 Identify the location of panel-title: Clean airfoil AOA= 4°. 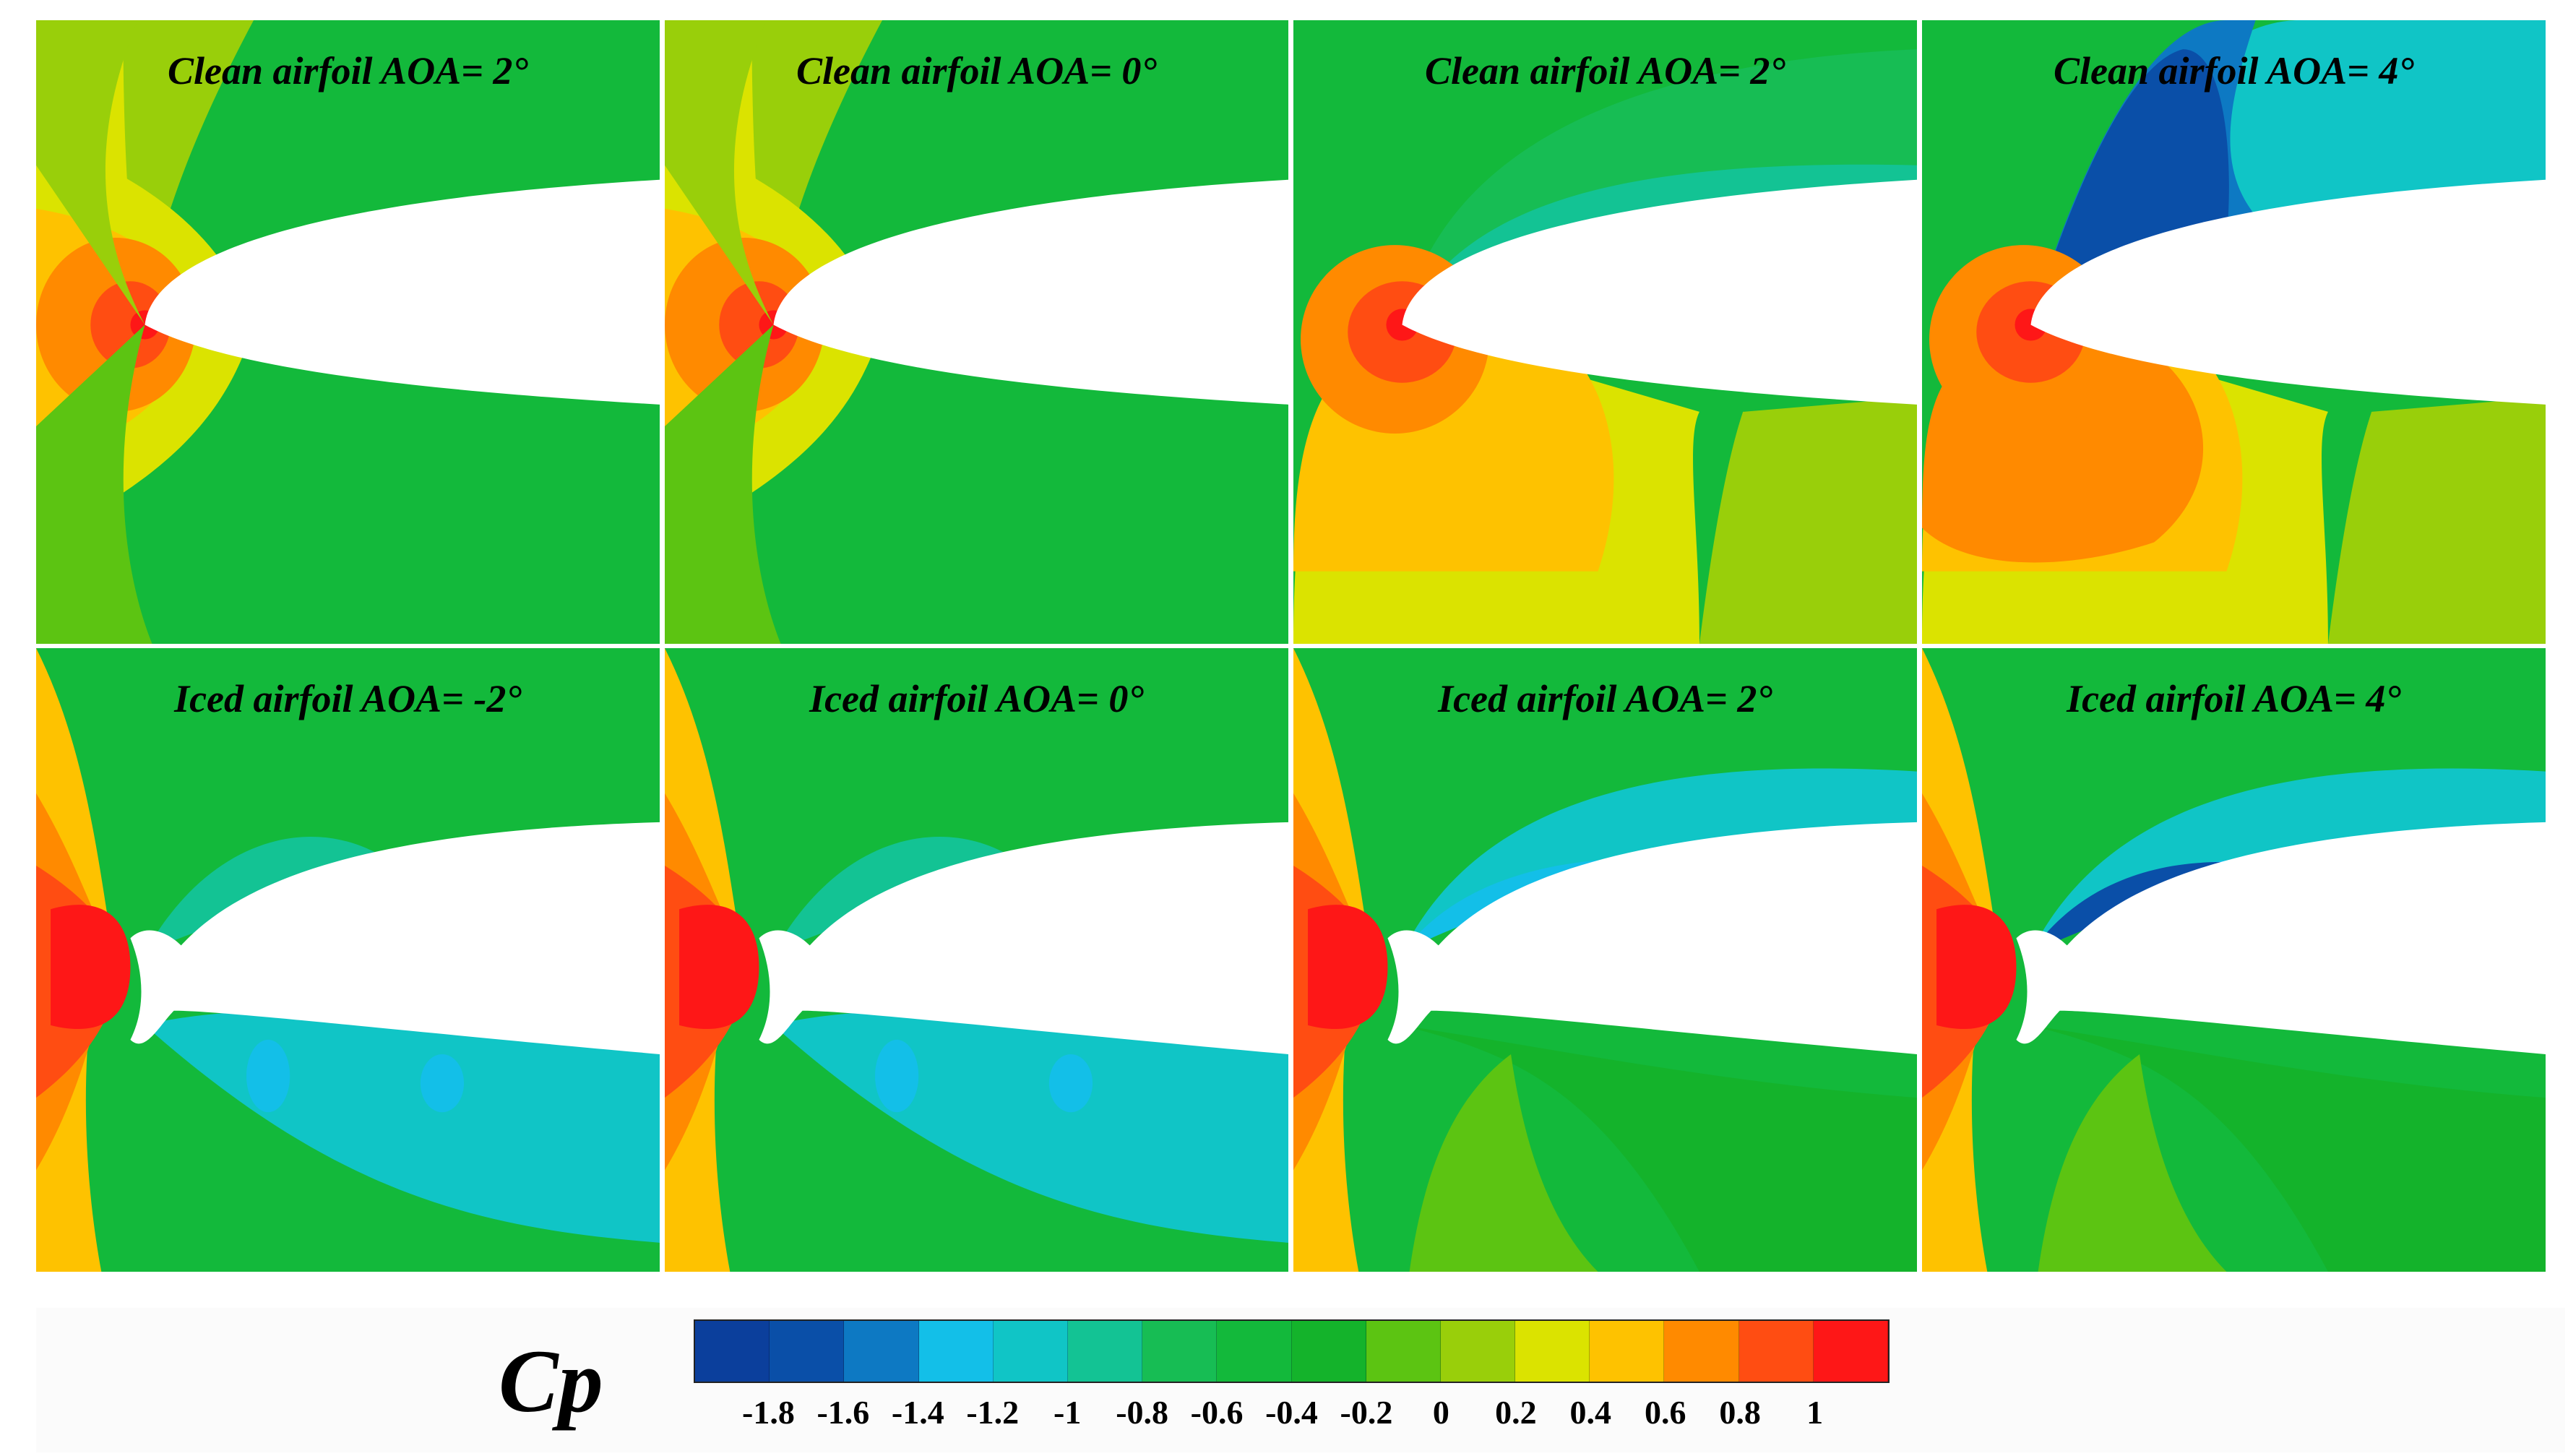
(2234, 70).